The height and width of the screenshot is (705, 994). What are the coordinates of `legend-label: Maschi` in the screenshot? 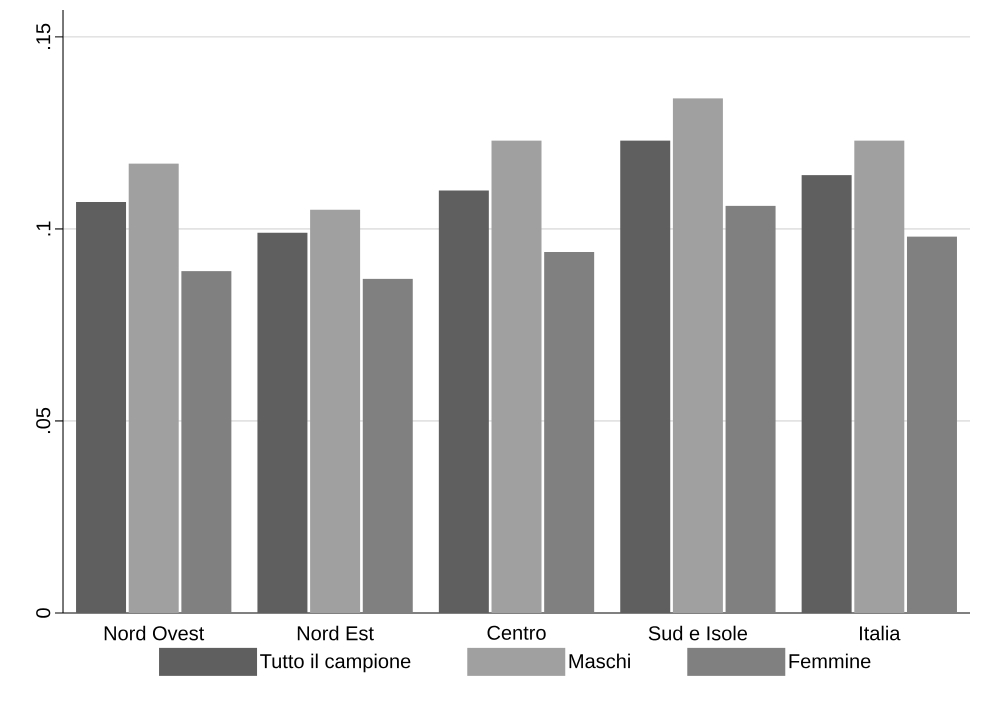 It's located at (600, 661).